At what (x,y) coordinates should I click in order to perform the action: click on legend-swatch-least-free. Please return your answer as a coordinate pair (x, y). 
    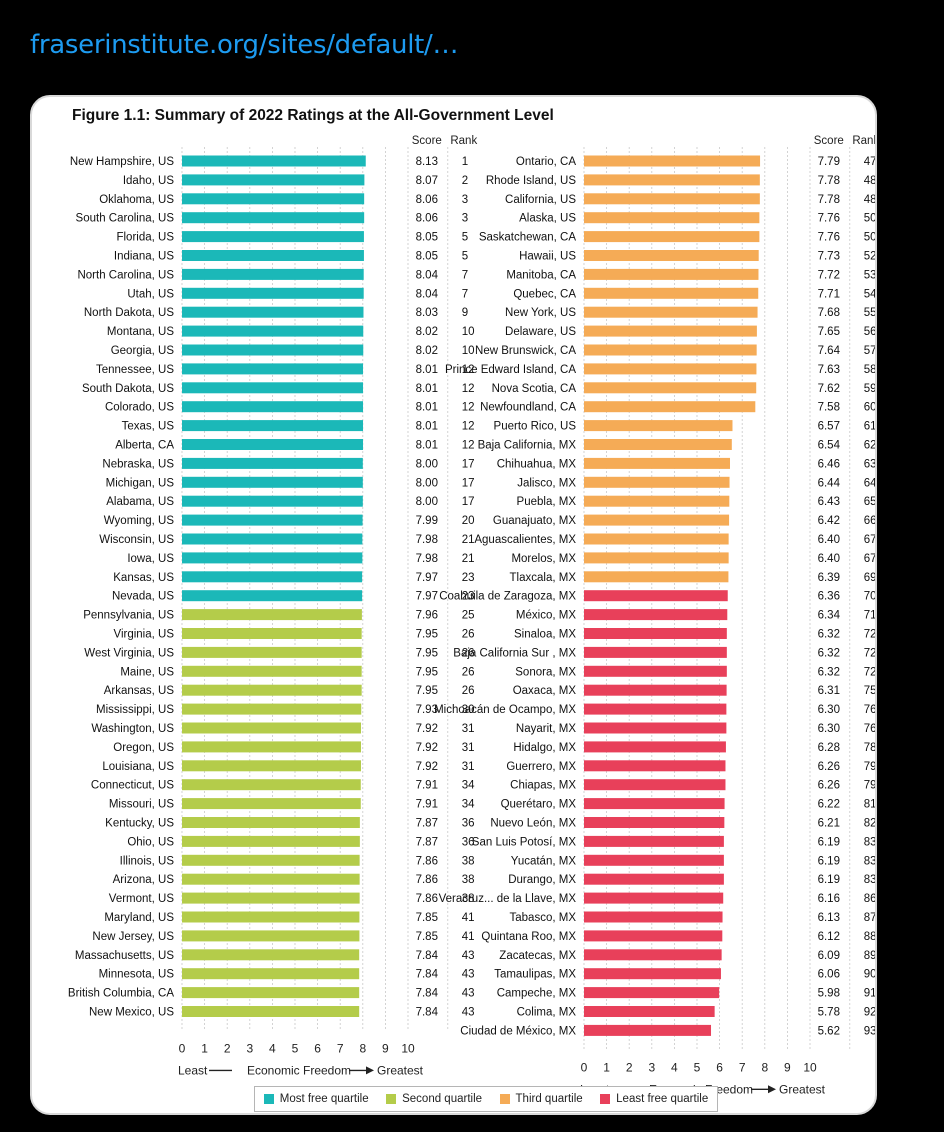
    Looking at the image, I should click on (605, 1099).